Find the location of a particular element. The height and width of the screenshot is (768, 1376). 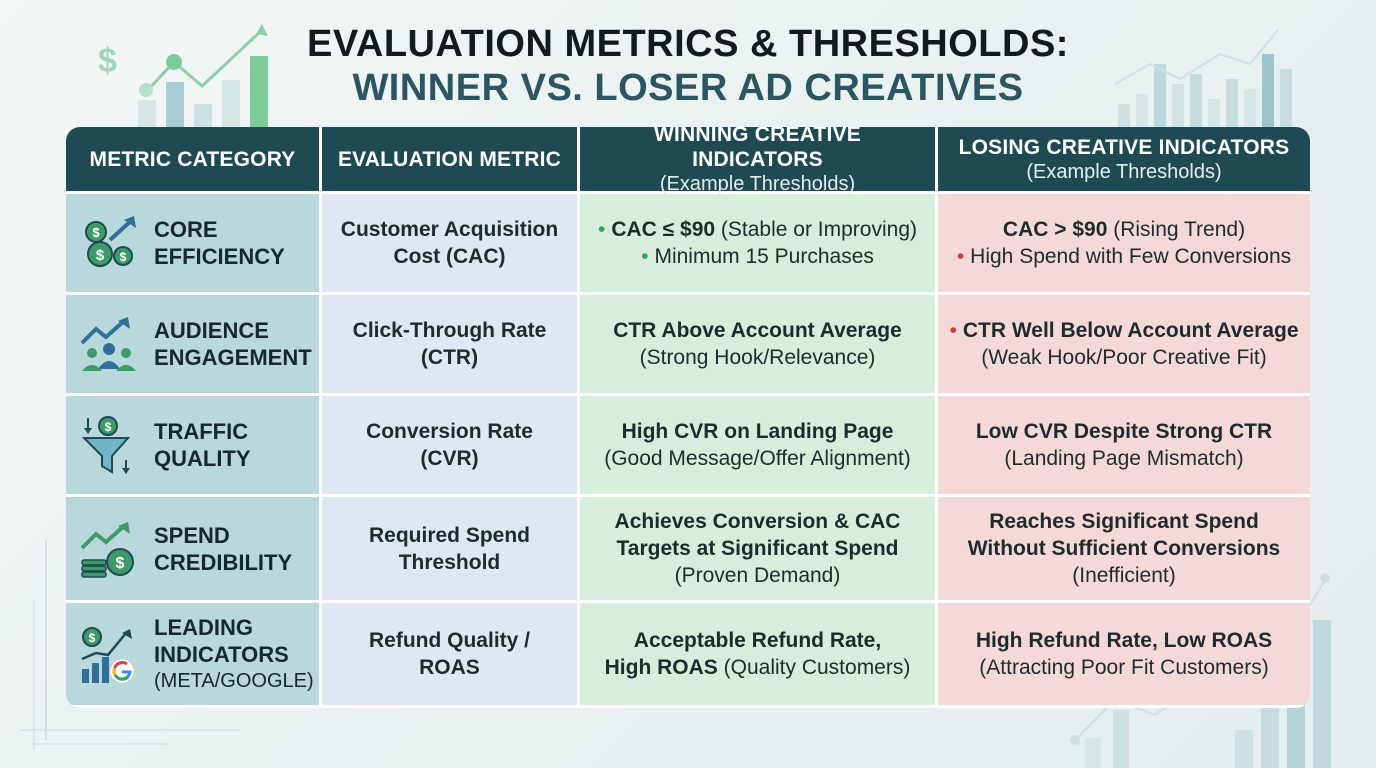

lose-text: (Weak Hook/Poor Creative Fit) is located at coordinates (1124, 357).